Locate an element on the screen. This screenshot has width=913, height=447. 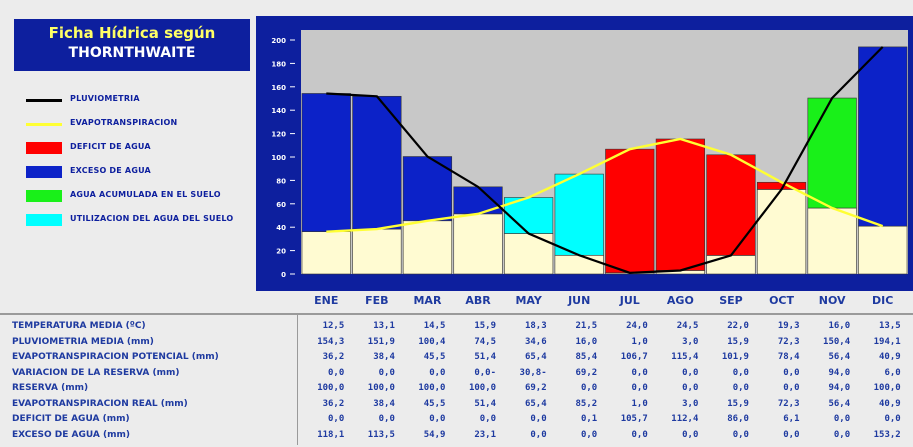
legend-swatch-utilizacion is located at coordinates (44, 220).